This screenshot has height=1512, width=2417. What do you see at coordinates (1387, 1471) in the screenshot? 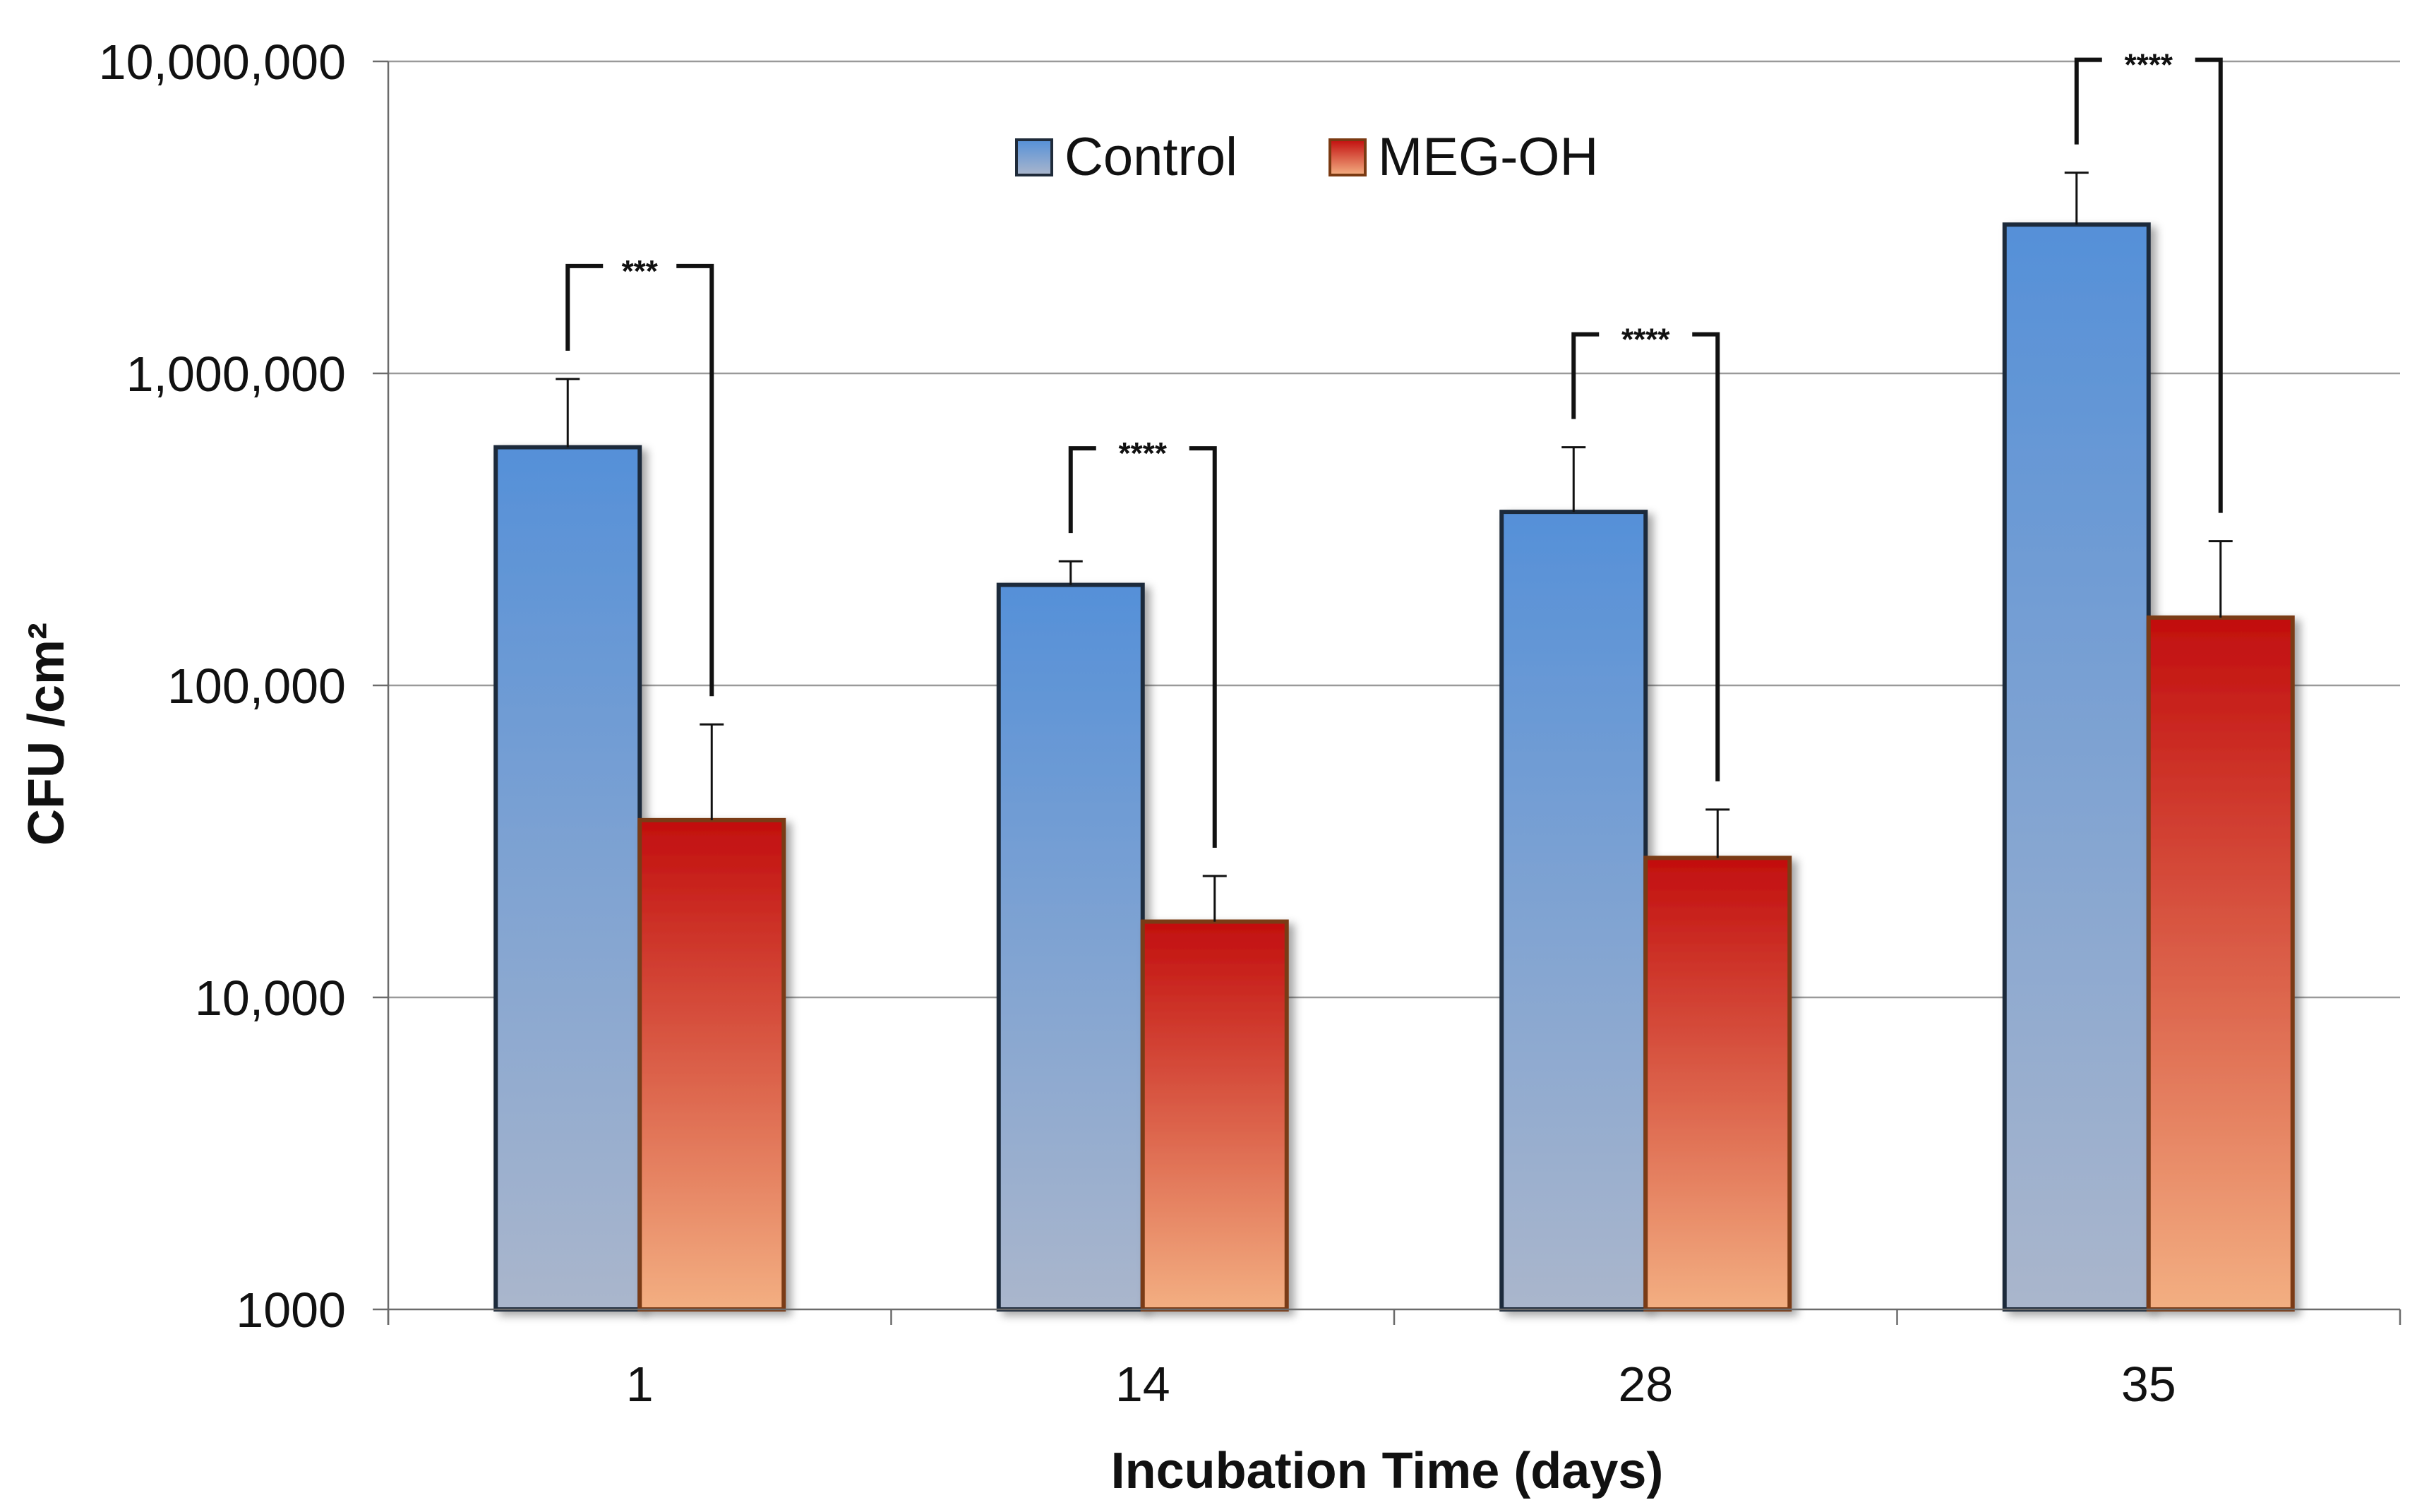
I see `x-axis-title: Incubation Time (days)` at bounding box center [1387, 1471].